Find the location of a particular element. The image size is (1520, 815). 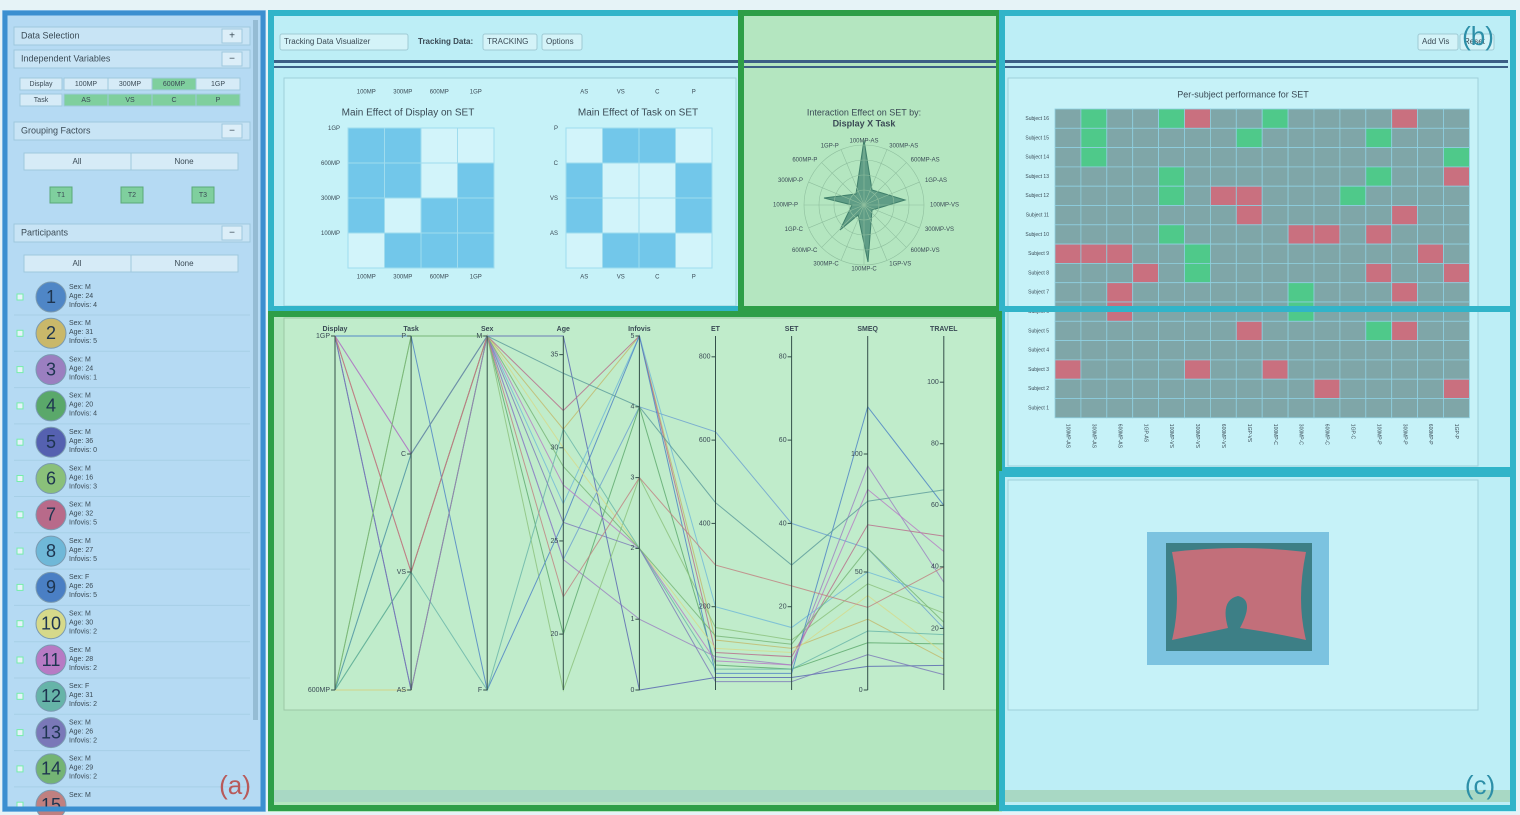

radar-spoke is located at coordinates (836, 193).